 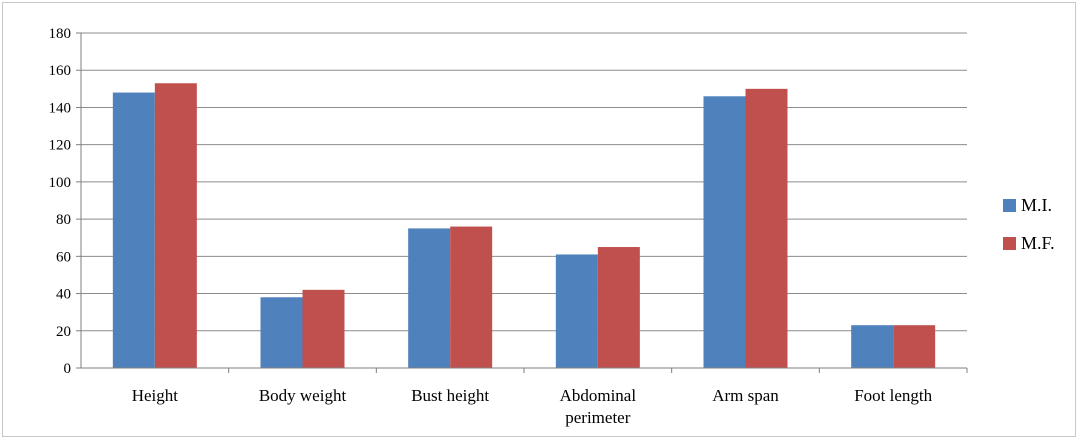 What do you see at coordinates (1009, 243) in the screenshot?
I see `legend-swatch-mf` at bounding box center [1009, 243].